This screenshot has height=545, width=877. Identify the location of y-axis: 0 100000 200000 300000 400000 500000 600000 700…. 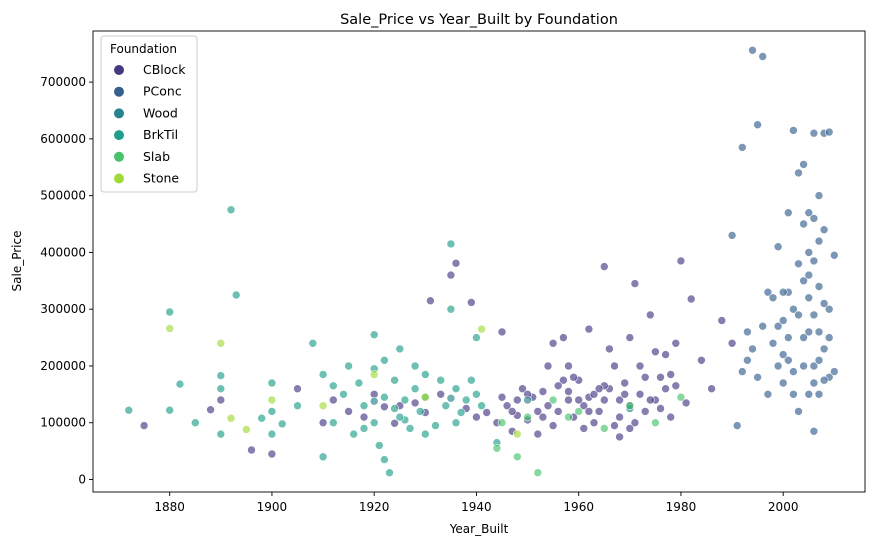
(66, 281).